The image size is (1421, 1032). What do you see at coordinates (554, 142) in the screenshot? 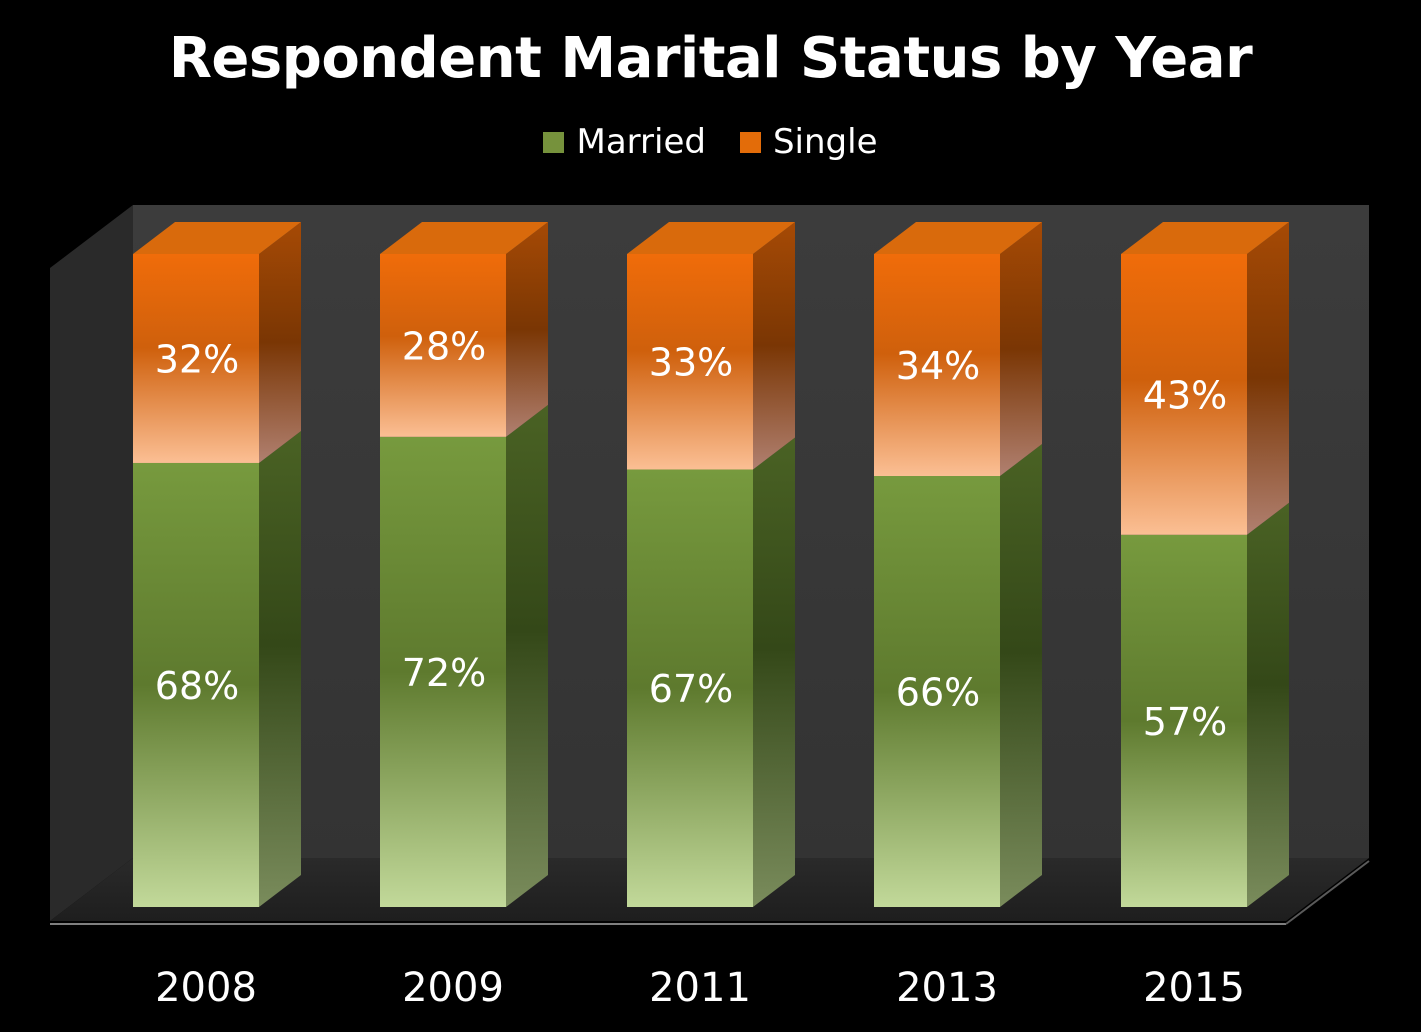
I see `legend-swatch-married` at bounding box center [554, 142].